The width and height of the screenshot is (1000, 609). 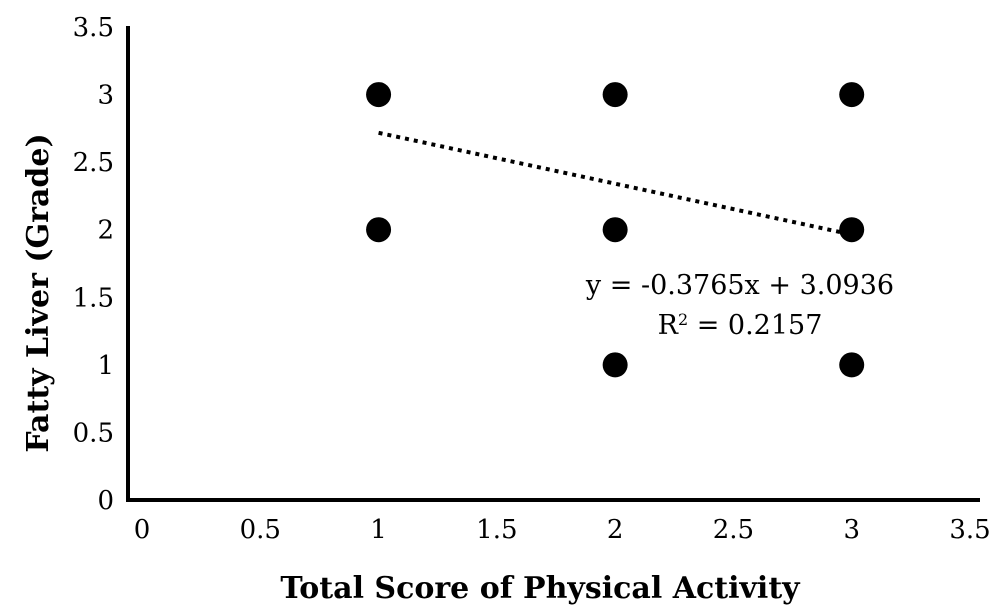 What do you see at coordinates (93, 264) in the screenshot?
I see `y-axis-ticks: 0 0.5 1 1.5 2 2.5 3 3.5` at bounding box center [93, 264].